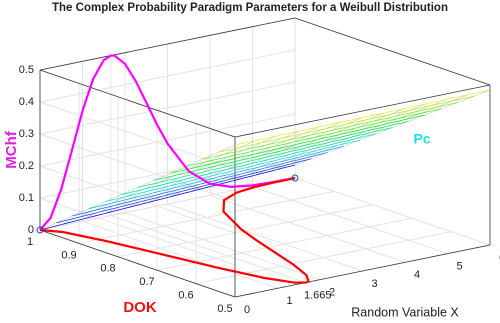  What do you see at coordinates (421, 139) in the screenshot?
I see `annotation: Pc` at bounding box center [421, 139].